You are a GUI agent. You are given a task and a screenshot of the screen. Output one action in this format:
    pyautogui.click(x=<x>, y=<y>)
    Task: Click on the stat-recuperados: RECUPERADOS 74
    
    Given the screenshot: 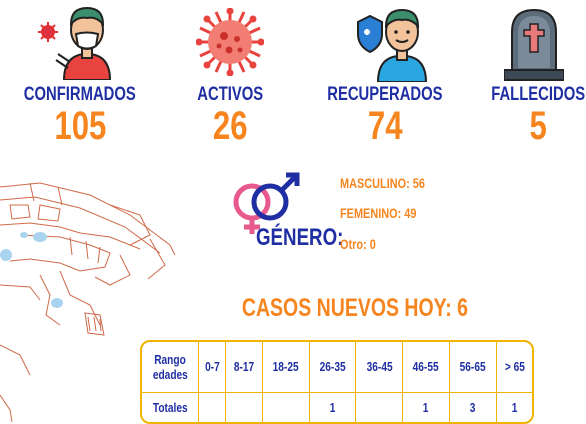 What is the action you would take?
    pyautogui.click(x=385, y=75)
    